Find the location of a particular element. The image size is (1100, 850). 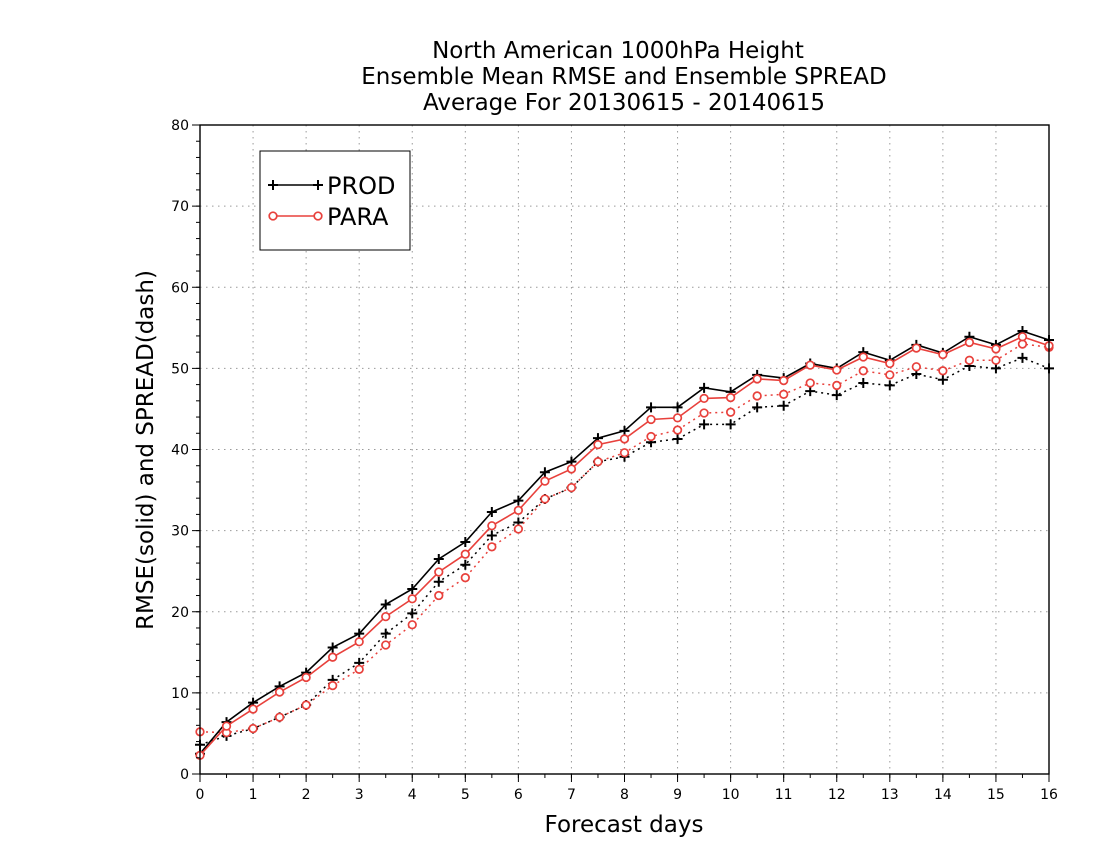

y-tick-label: 50 is located at coordinates (180, 369).